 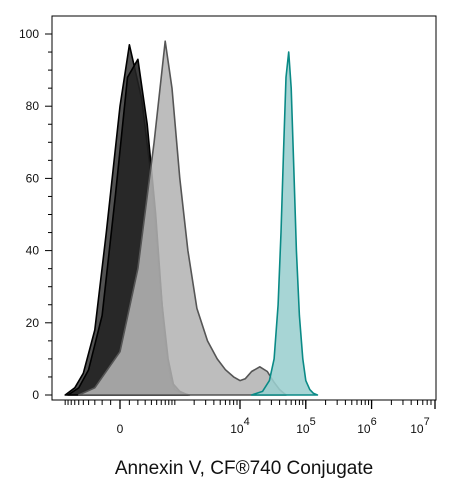 What do you see at coordinates (33, 178) in the screenshot?
I see `y-tick-label: 60` at bounding box center [33, 178].